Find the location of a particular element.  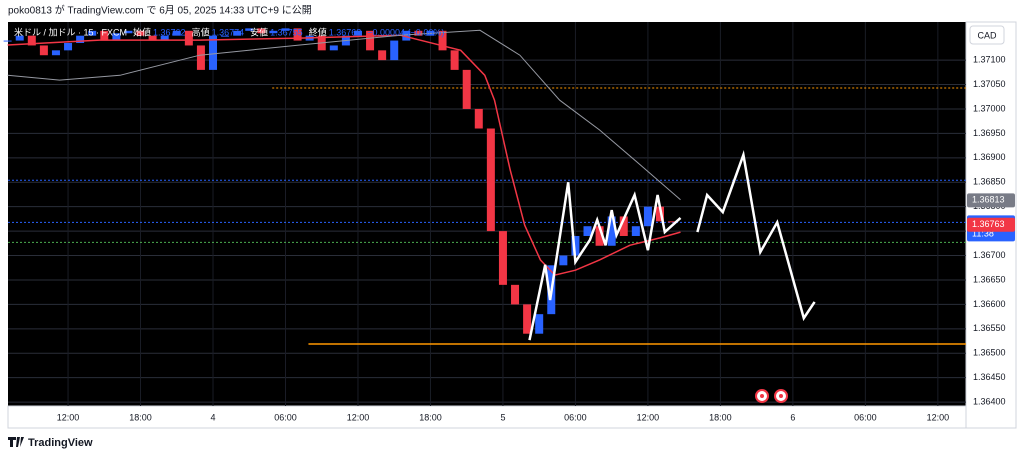

price-label: 1.36763 is located at coordinates (988, 224).